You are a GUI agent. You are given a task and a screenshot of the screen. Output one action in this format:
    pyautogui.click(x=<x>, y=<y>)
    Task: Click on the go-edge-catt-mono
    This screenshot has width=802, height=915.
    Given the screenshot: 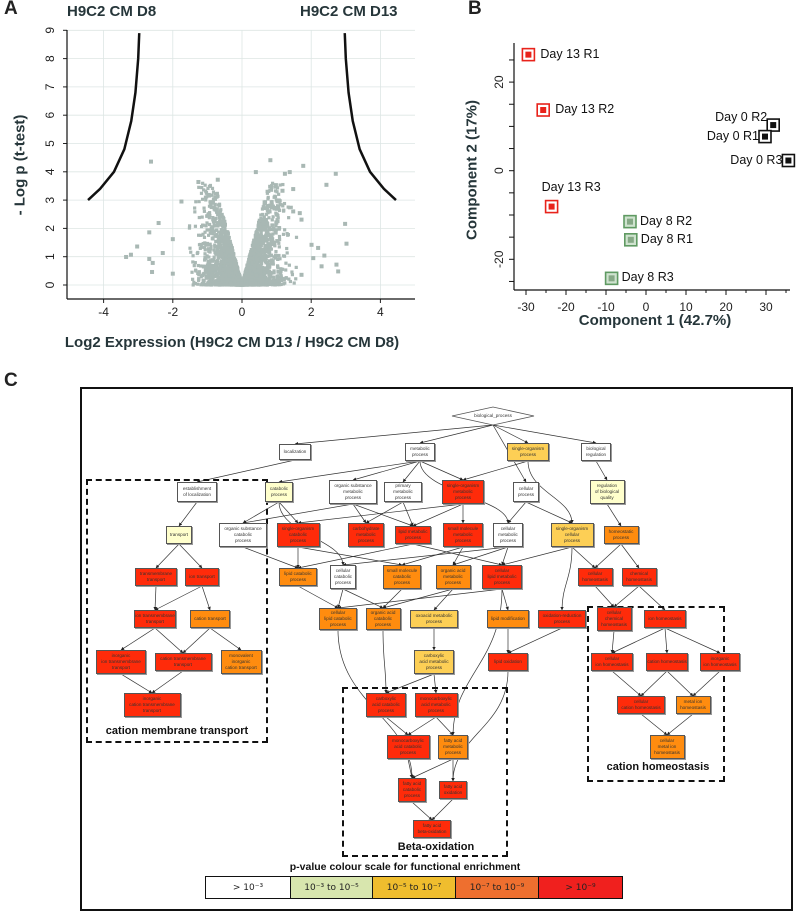 What is the action you would take?
    pyautogui.click(x=225, y=639)
    